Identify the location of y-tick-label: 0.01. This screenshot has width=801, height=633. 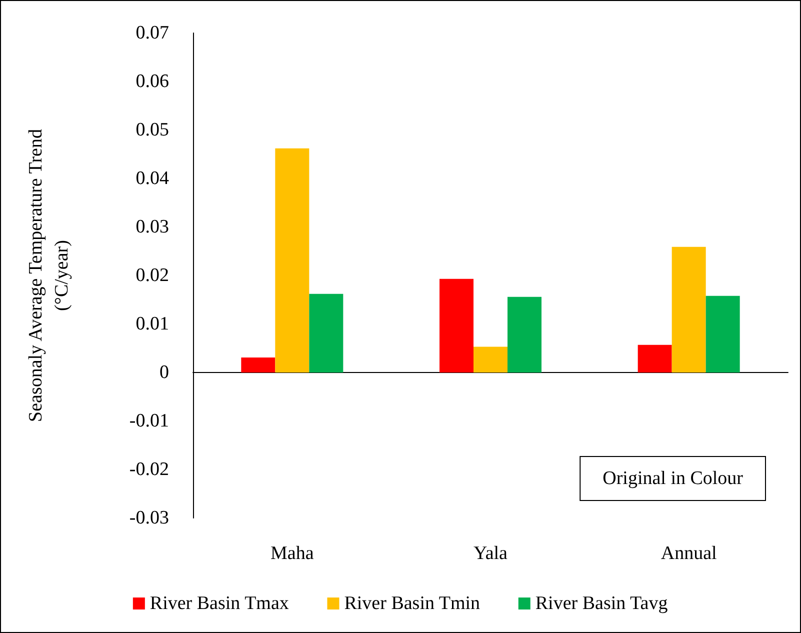
(152, 324).